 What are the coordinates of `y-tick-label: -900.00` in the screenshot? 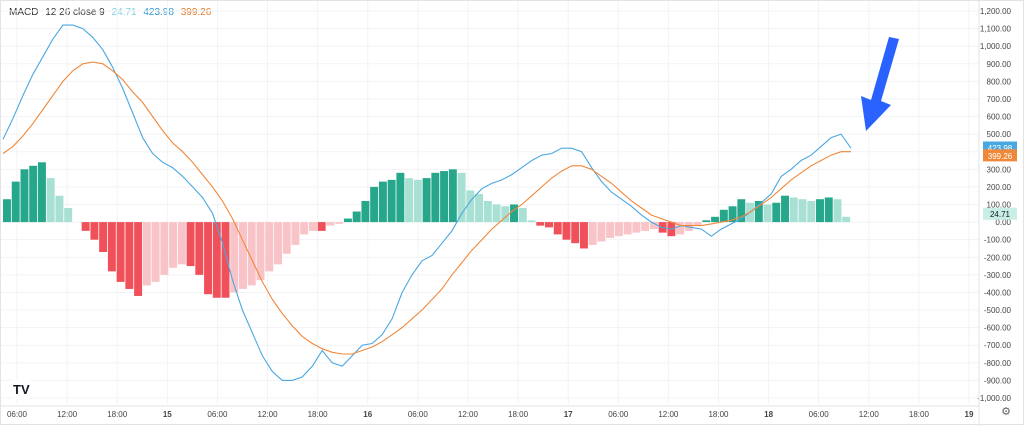 It's located at (998, 380).